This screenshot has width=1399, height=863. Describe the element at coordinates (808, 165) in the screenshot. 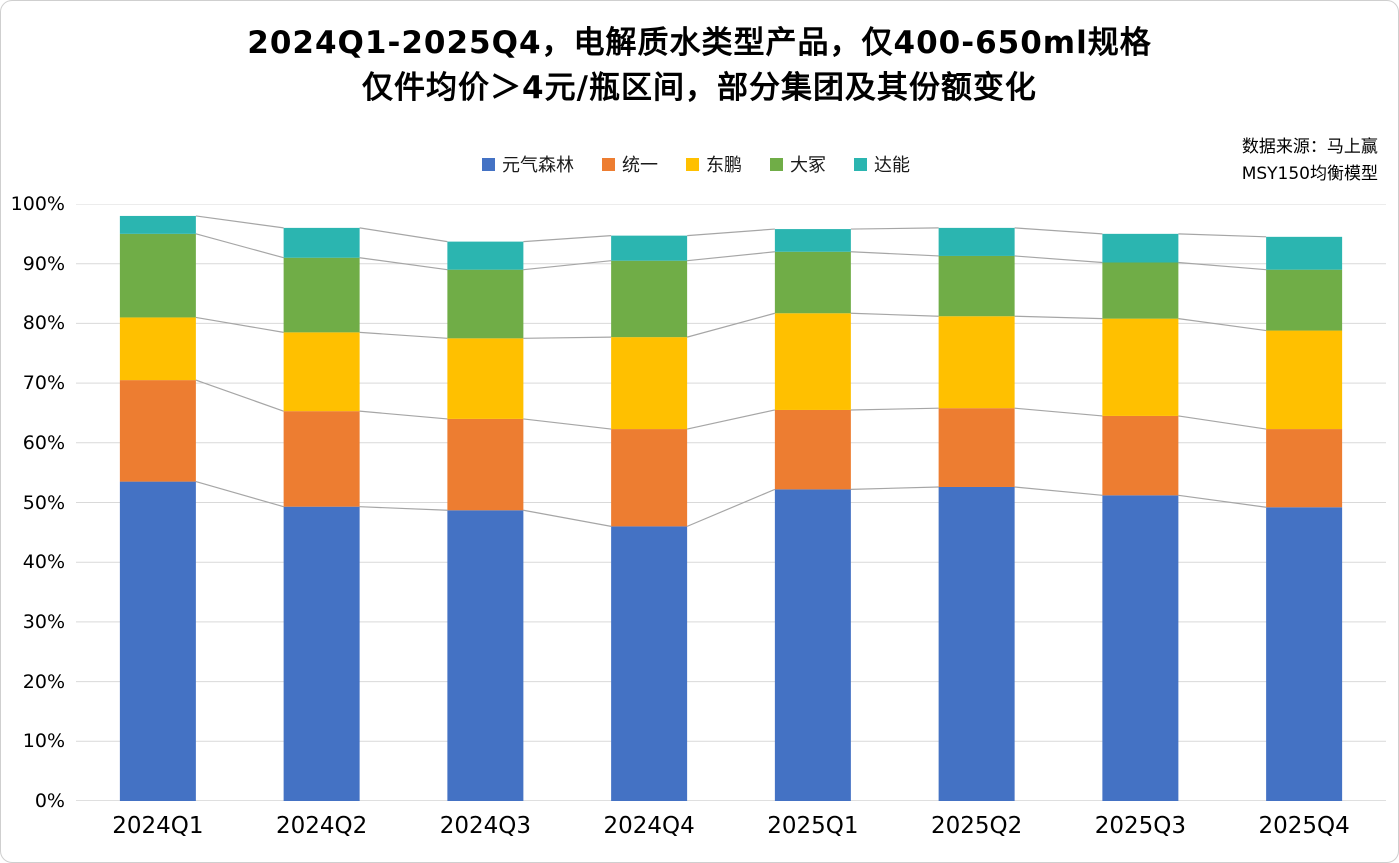

I see `legend-label: 大冢` at that location.